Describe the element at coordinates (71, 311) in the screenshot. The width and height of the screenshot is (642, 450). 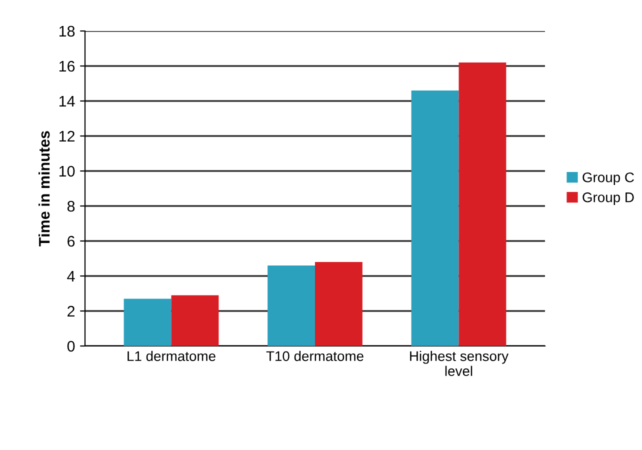
I see `y-tick-label: 2` at that location.